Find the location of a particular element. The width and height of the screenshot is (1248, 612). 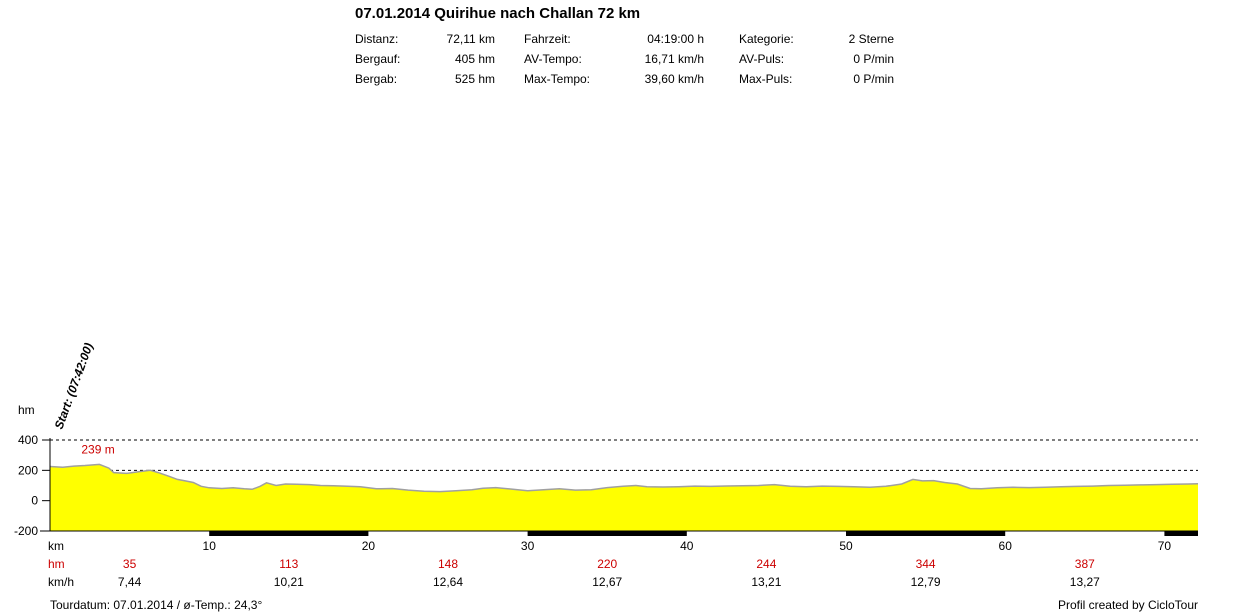

elevation-line is located at coordinates (624, 478).